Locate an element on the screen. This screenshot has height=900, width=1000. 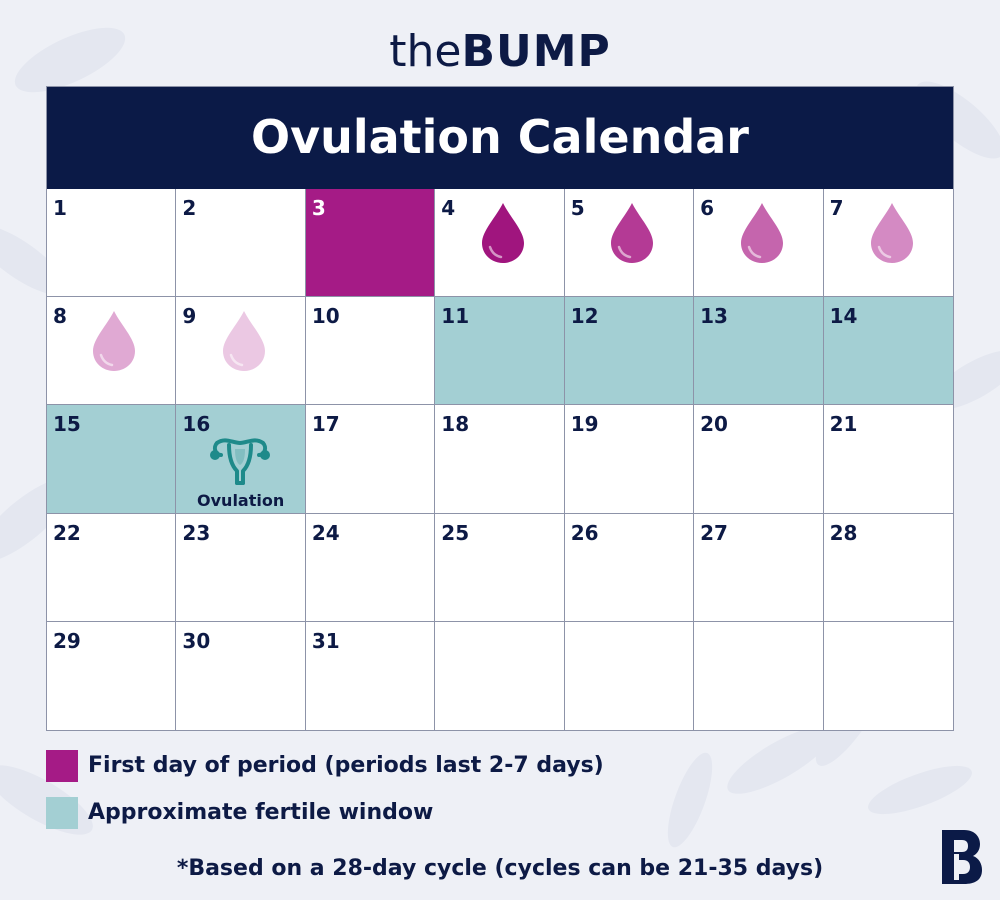
fertile-legend-swatch is located at coordinates (62, 813).